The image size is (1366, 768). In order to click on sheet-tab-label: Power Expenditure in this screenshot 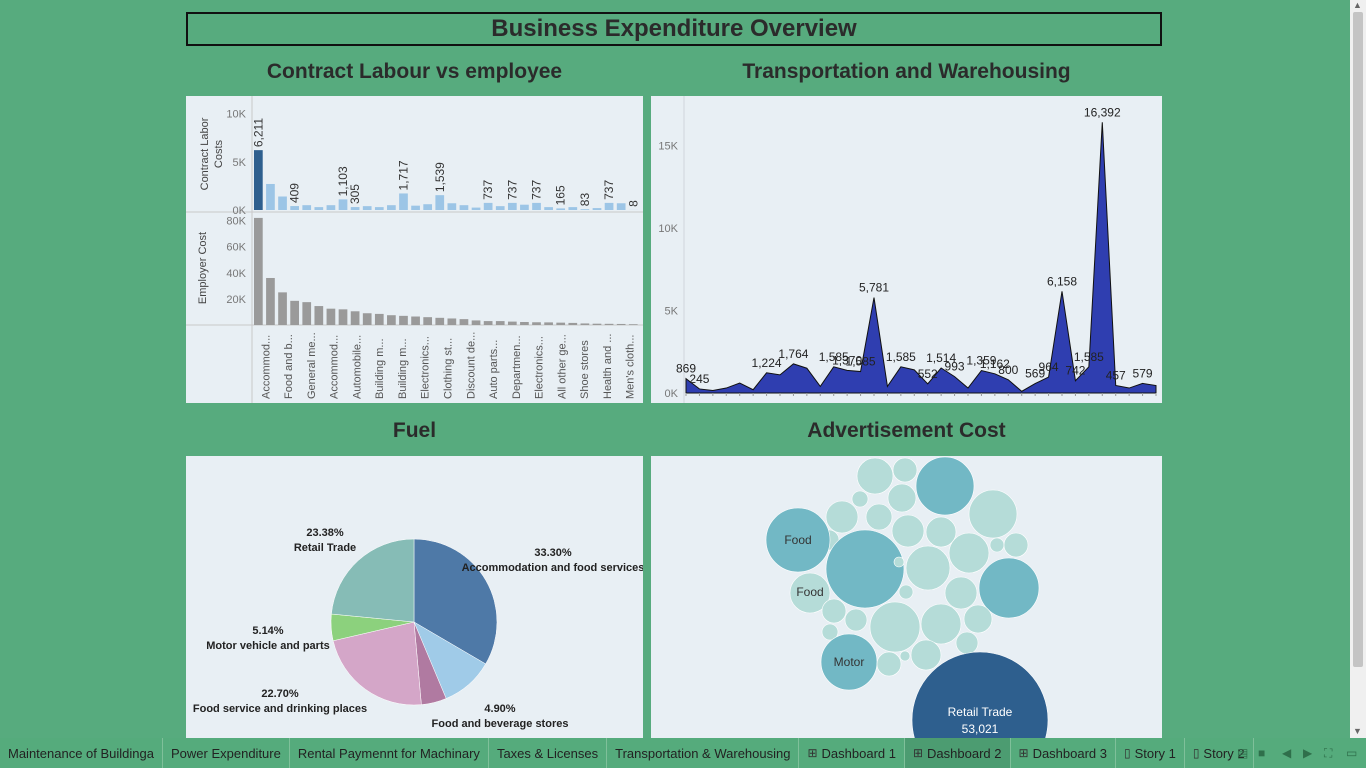, I will do `click(226, 753)`.